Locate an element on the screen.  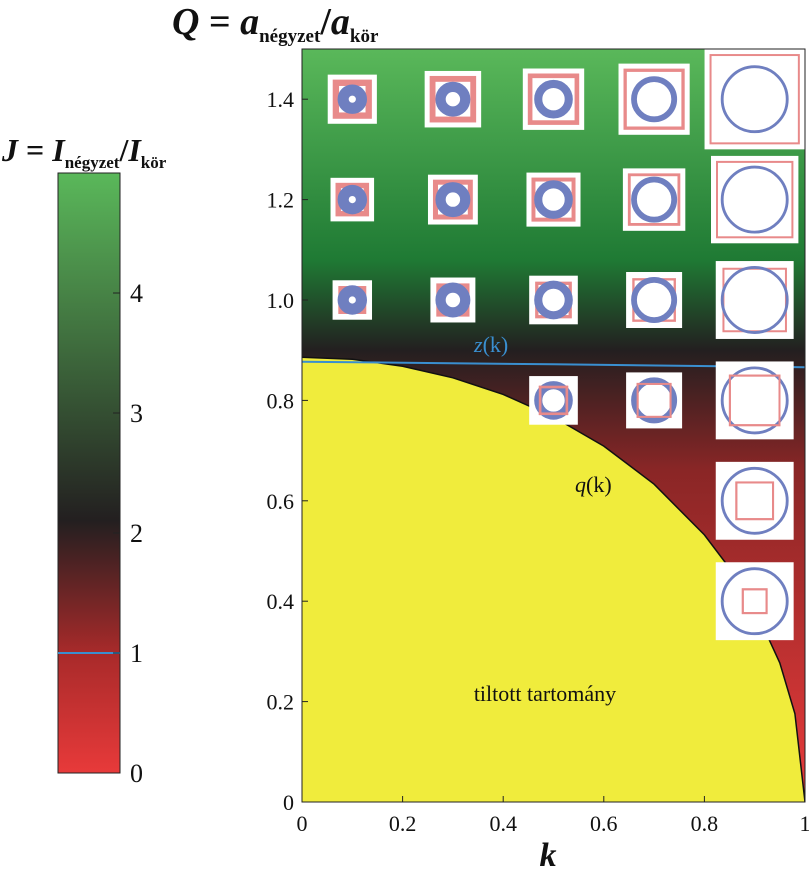
z-curve-label: z(k) is located at coordinates (490, 344).